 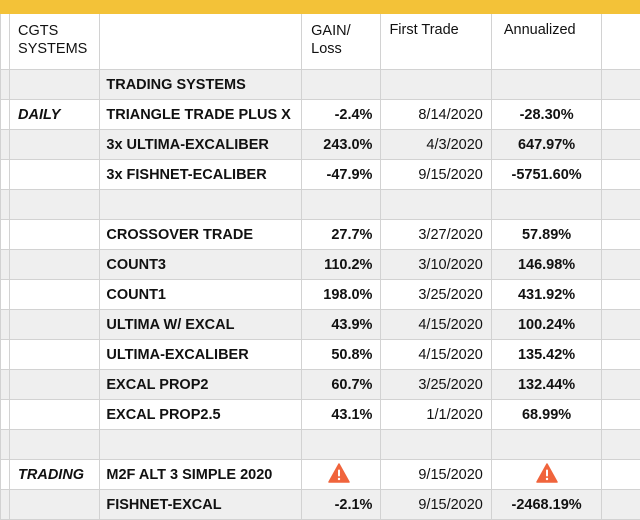 I want to click on row-group-label: TRADING, so click(x=55, y=475).